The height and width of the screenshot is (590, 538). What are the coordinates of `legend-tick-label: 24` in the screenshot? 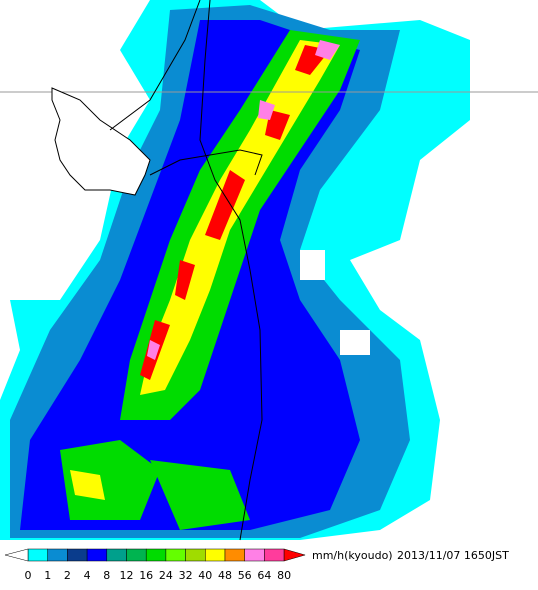 It's located at (166, 575).